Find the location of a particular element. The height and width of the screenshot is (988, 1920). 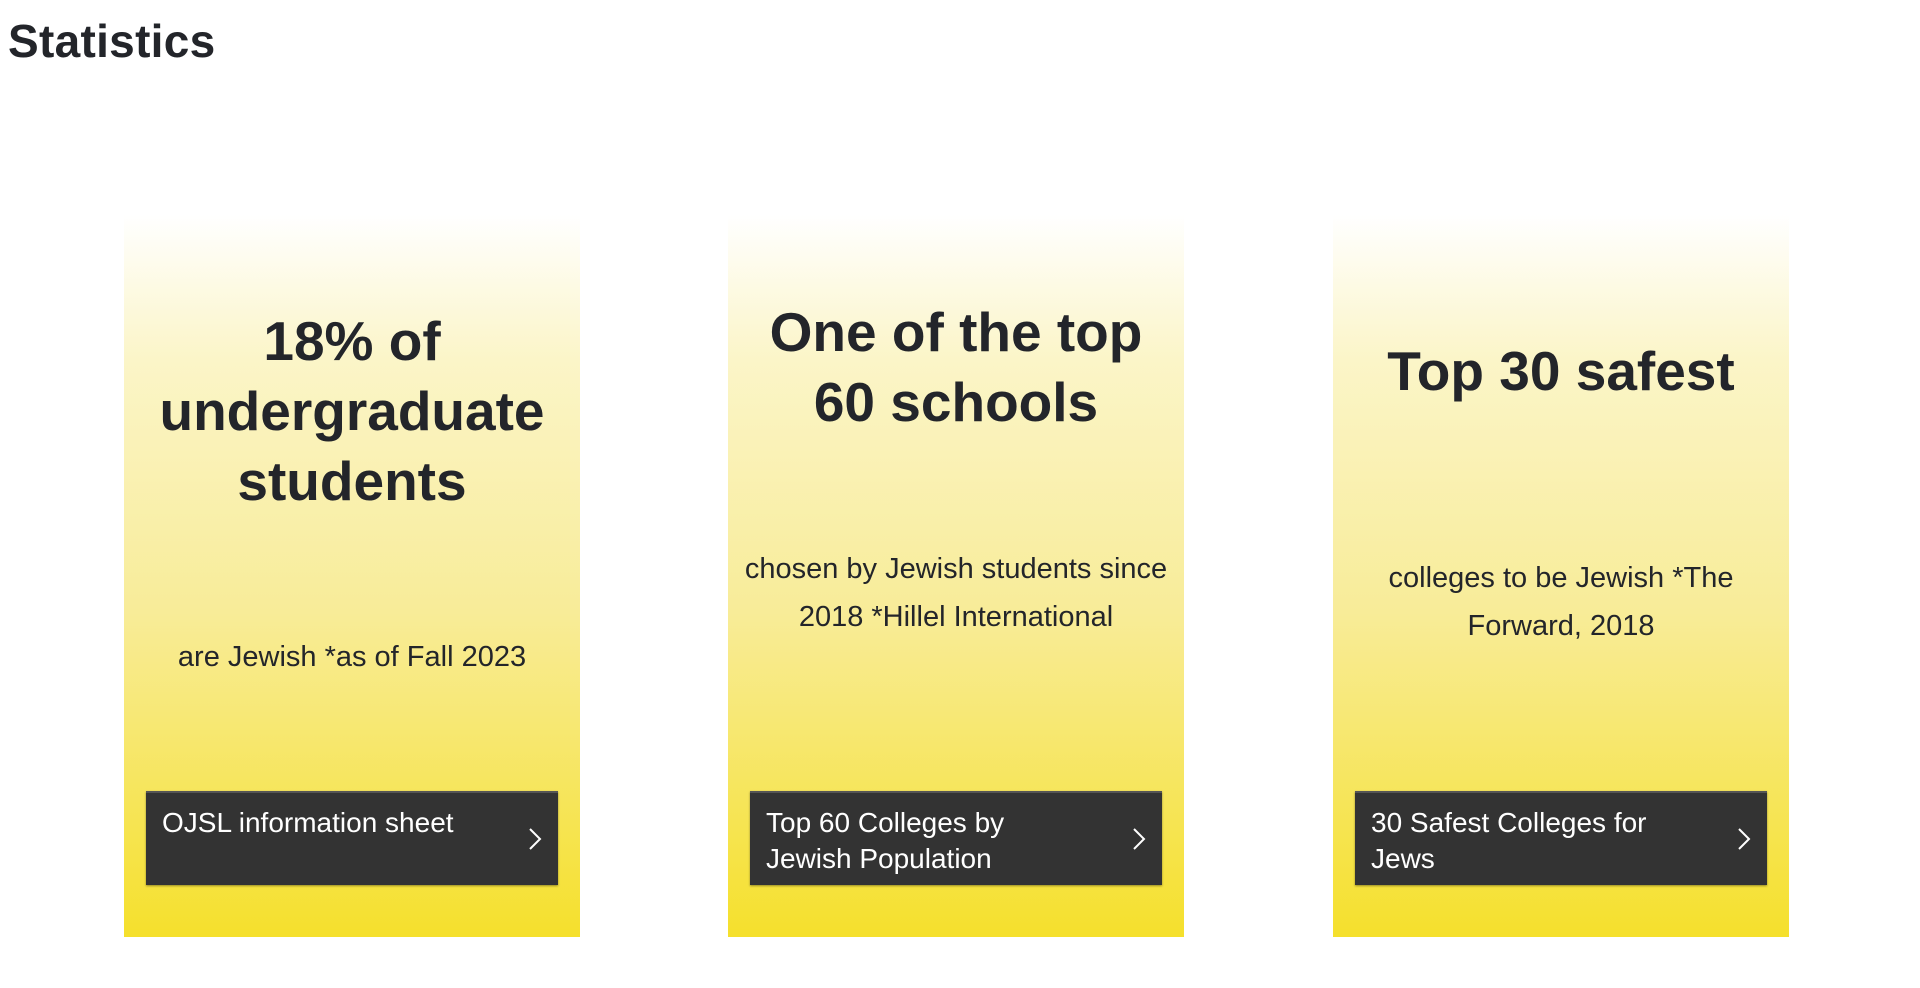

ojsl-info-sheet-button: OJSL information sheet is located at coordinates (352, 838).